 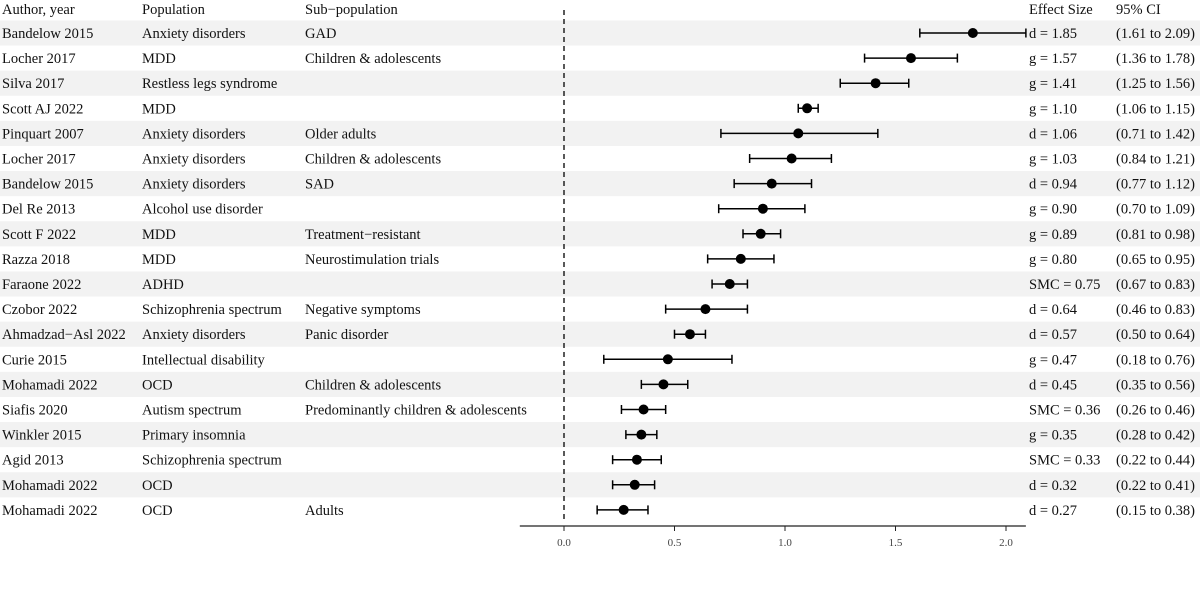 What do you see at coordinates (1006, 543) in the screenshot?
I see `x-tick-label: 2.0` at bounding box center [1006, 543].